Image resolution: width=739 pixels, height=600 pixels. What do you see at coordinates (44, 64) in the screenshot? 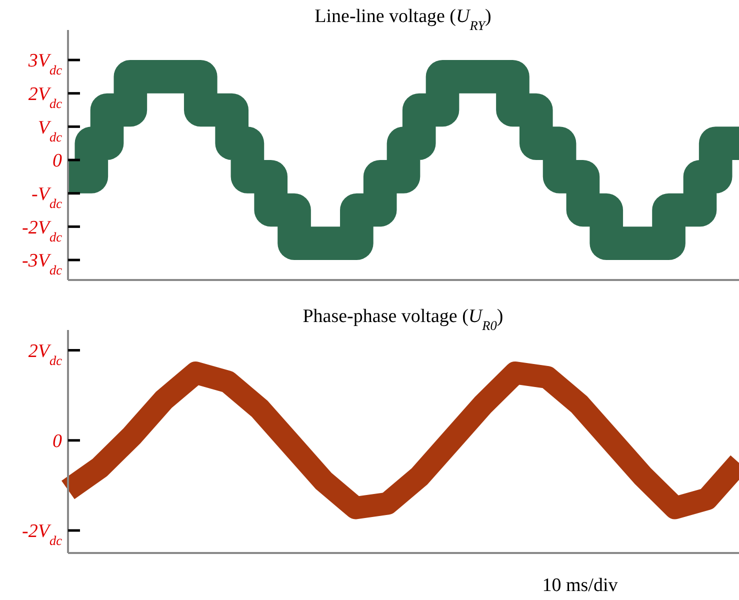
I see `y-tick-label: 3V$_{dc}$` at bounding box center [44, 64].